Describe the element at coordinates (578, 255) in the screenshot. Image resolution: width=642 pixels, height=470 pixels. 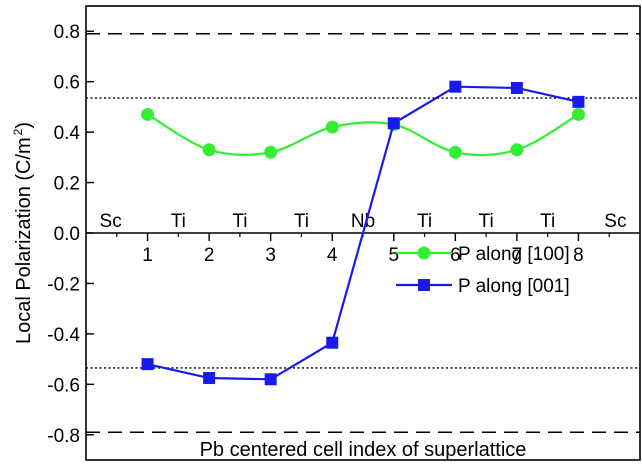
I see `x-tick-label: 8` at that location.